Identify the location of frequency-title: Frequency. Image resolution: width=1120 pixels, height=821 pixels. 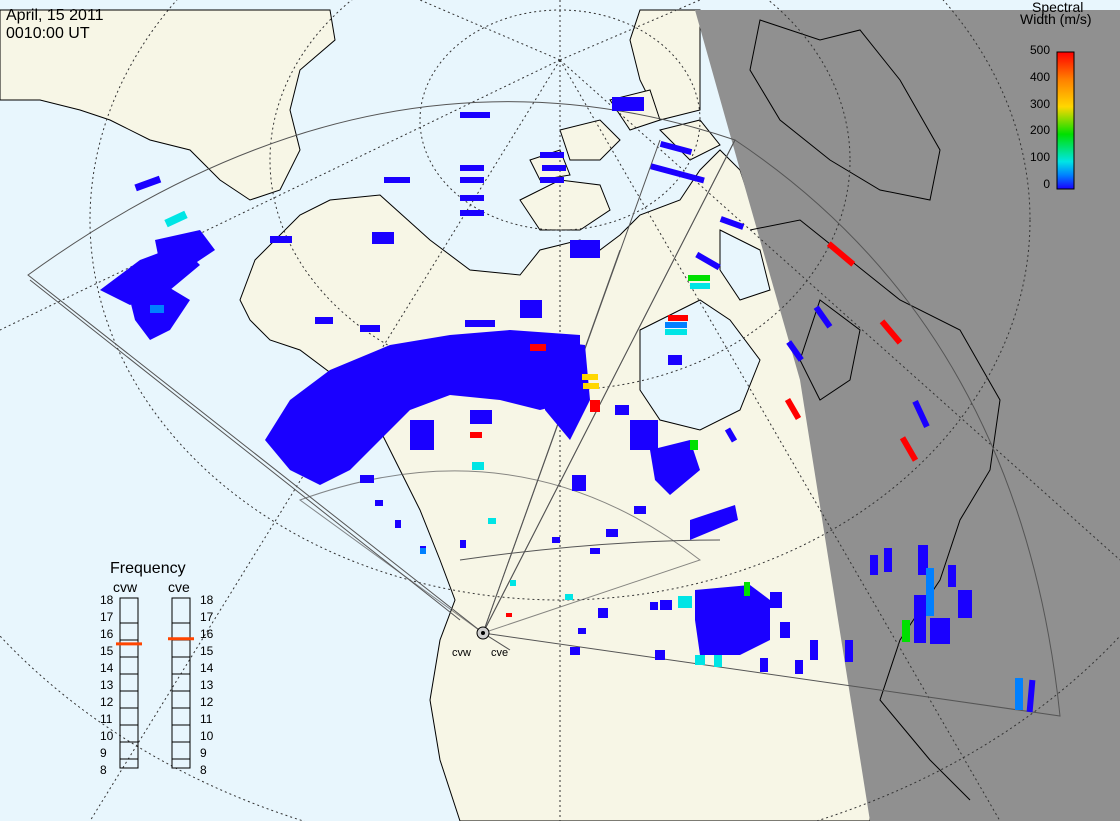
(148, 568).